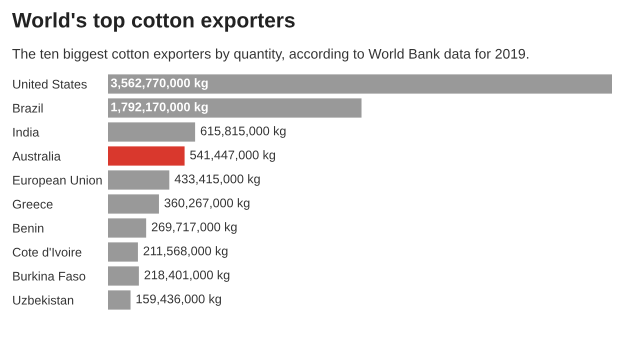  I want to click on y-tick-label: Uzbekistan, so click(43, 300).